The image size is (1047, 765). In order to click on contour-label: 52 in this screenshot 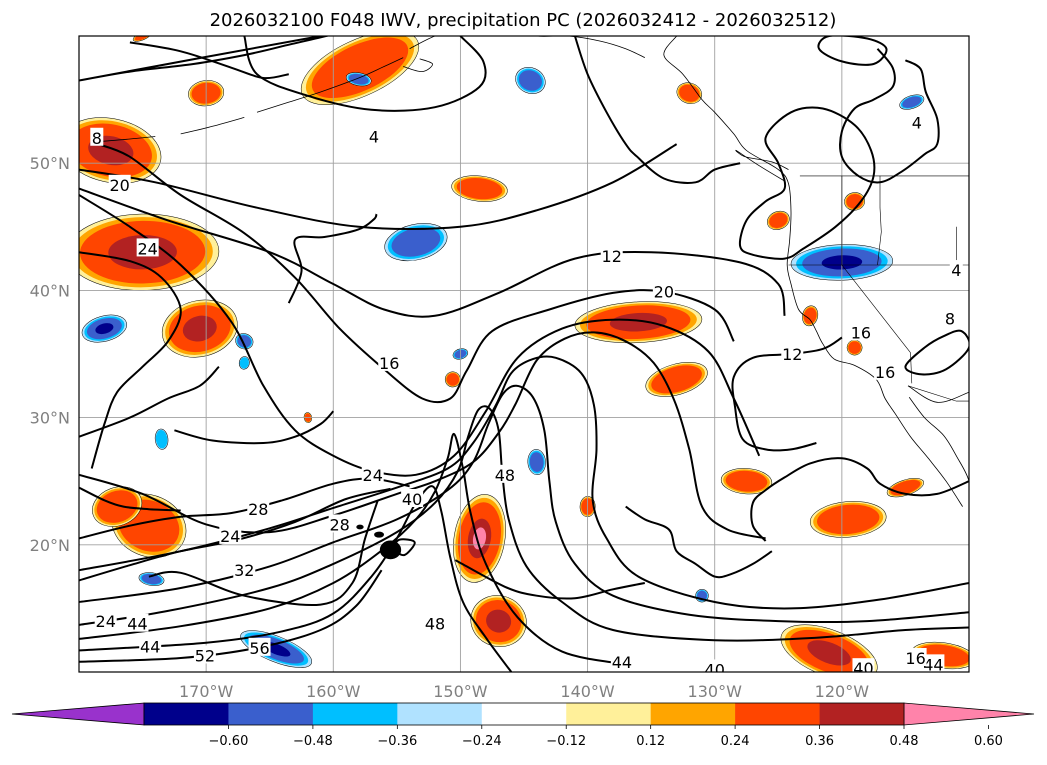, I will do `click(205, 655)`.